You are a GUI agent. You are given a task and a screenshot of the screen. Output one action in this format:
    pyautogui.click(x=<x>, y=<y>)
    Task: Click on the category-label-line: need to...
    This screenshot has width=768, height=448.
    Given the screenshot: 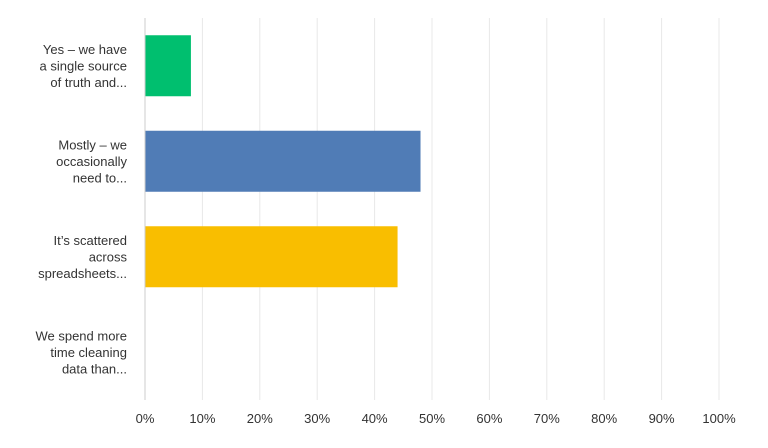 What is the action you would take?
    pyautogui.click(x=100, y=177)
    